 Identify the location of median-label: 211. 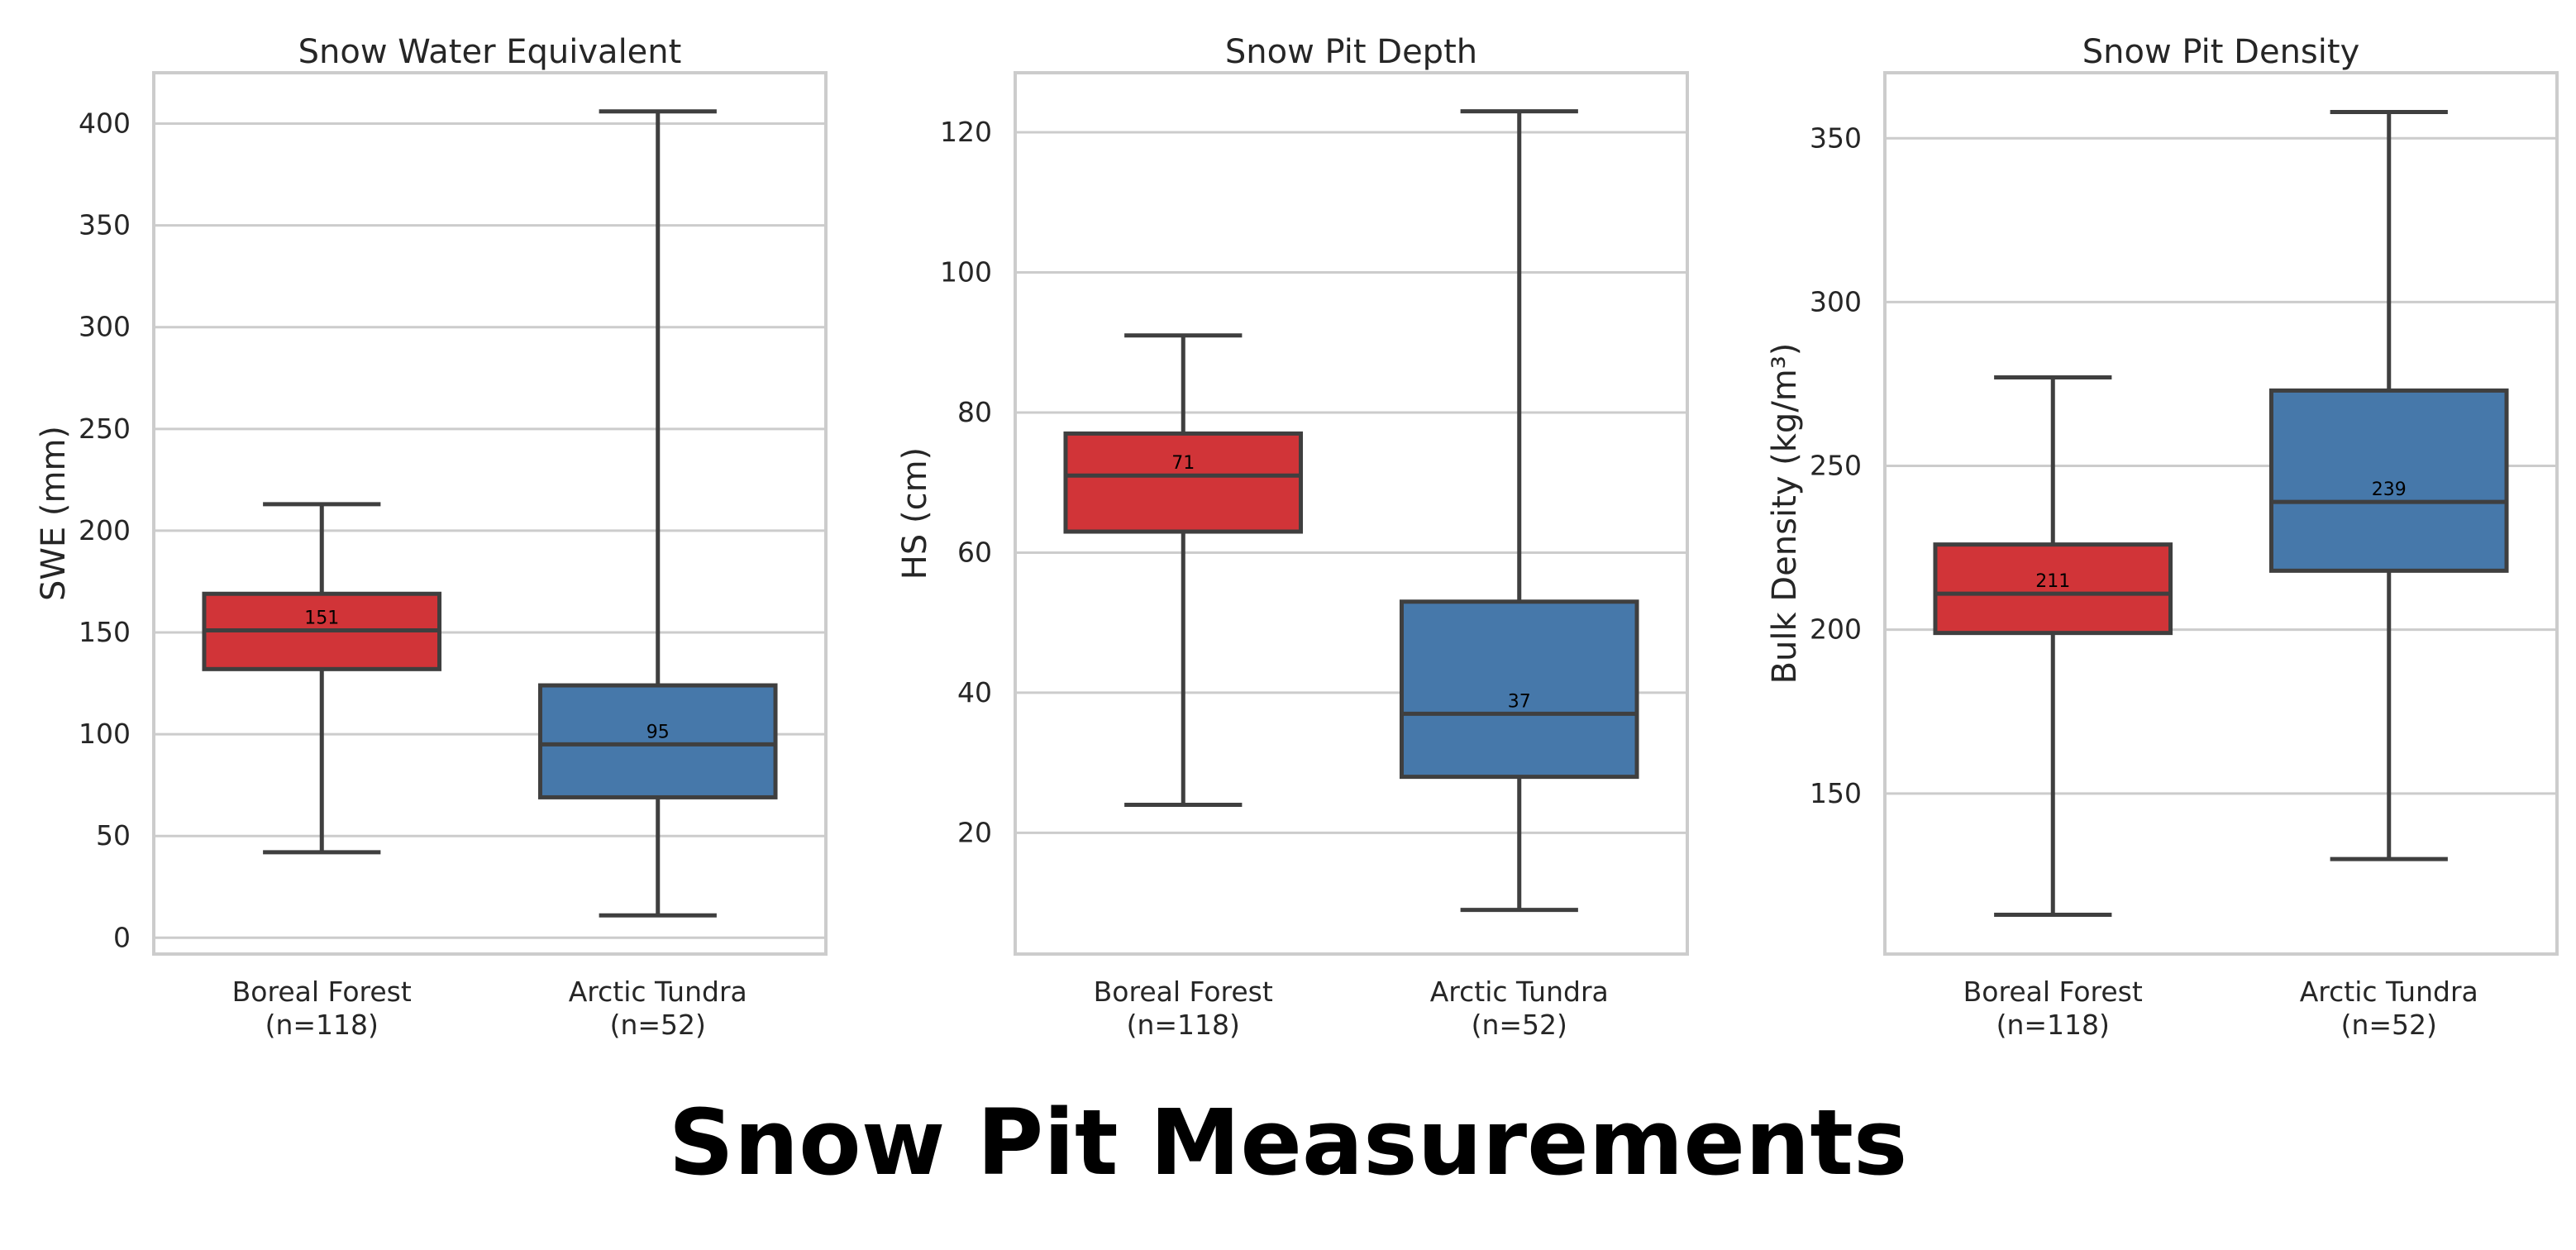
(2052, 581).